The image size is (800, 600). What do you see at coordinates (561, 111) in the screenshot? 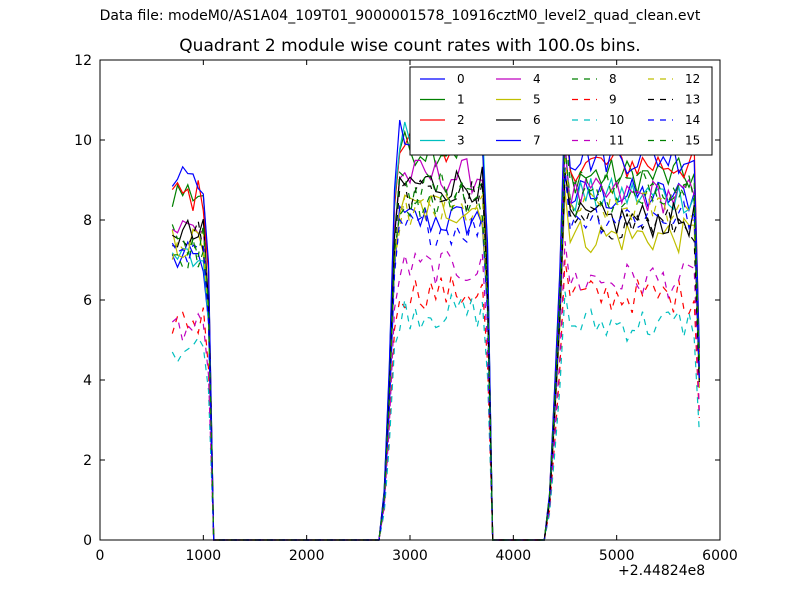
I see `legend-box` at bounding box center [561, 111].